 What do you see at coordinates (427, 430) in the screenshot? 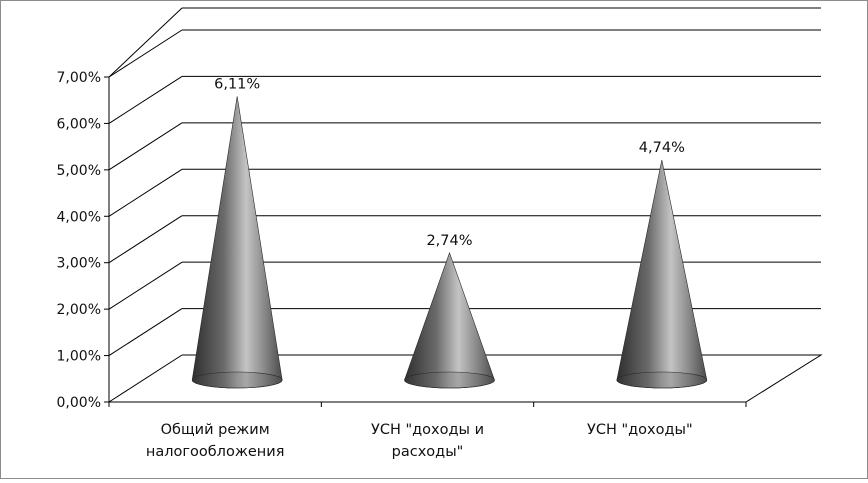
I see `category-label: УСН "доходы и` at bounding box center [427, 430].